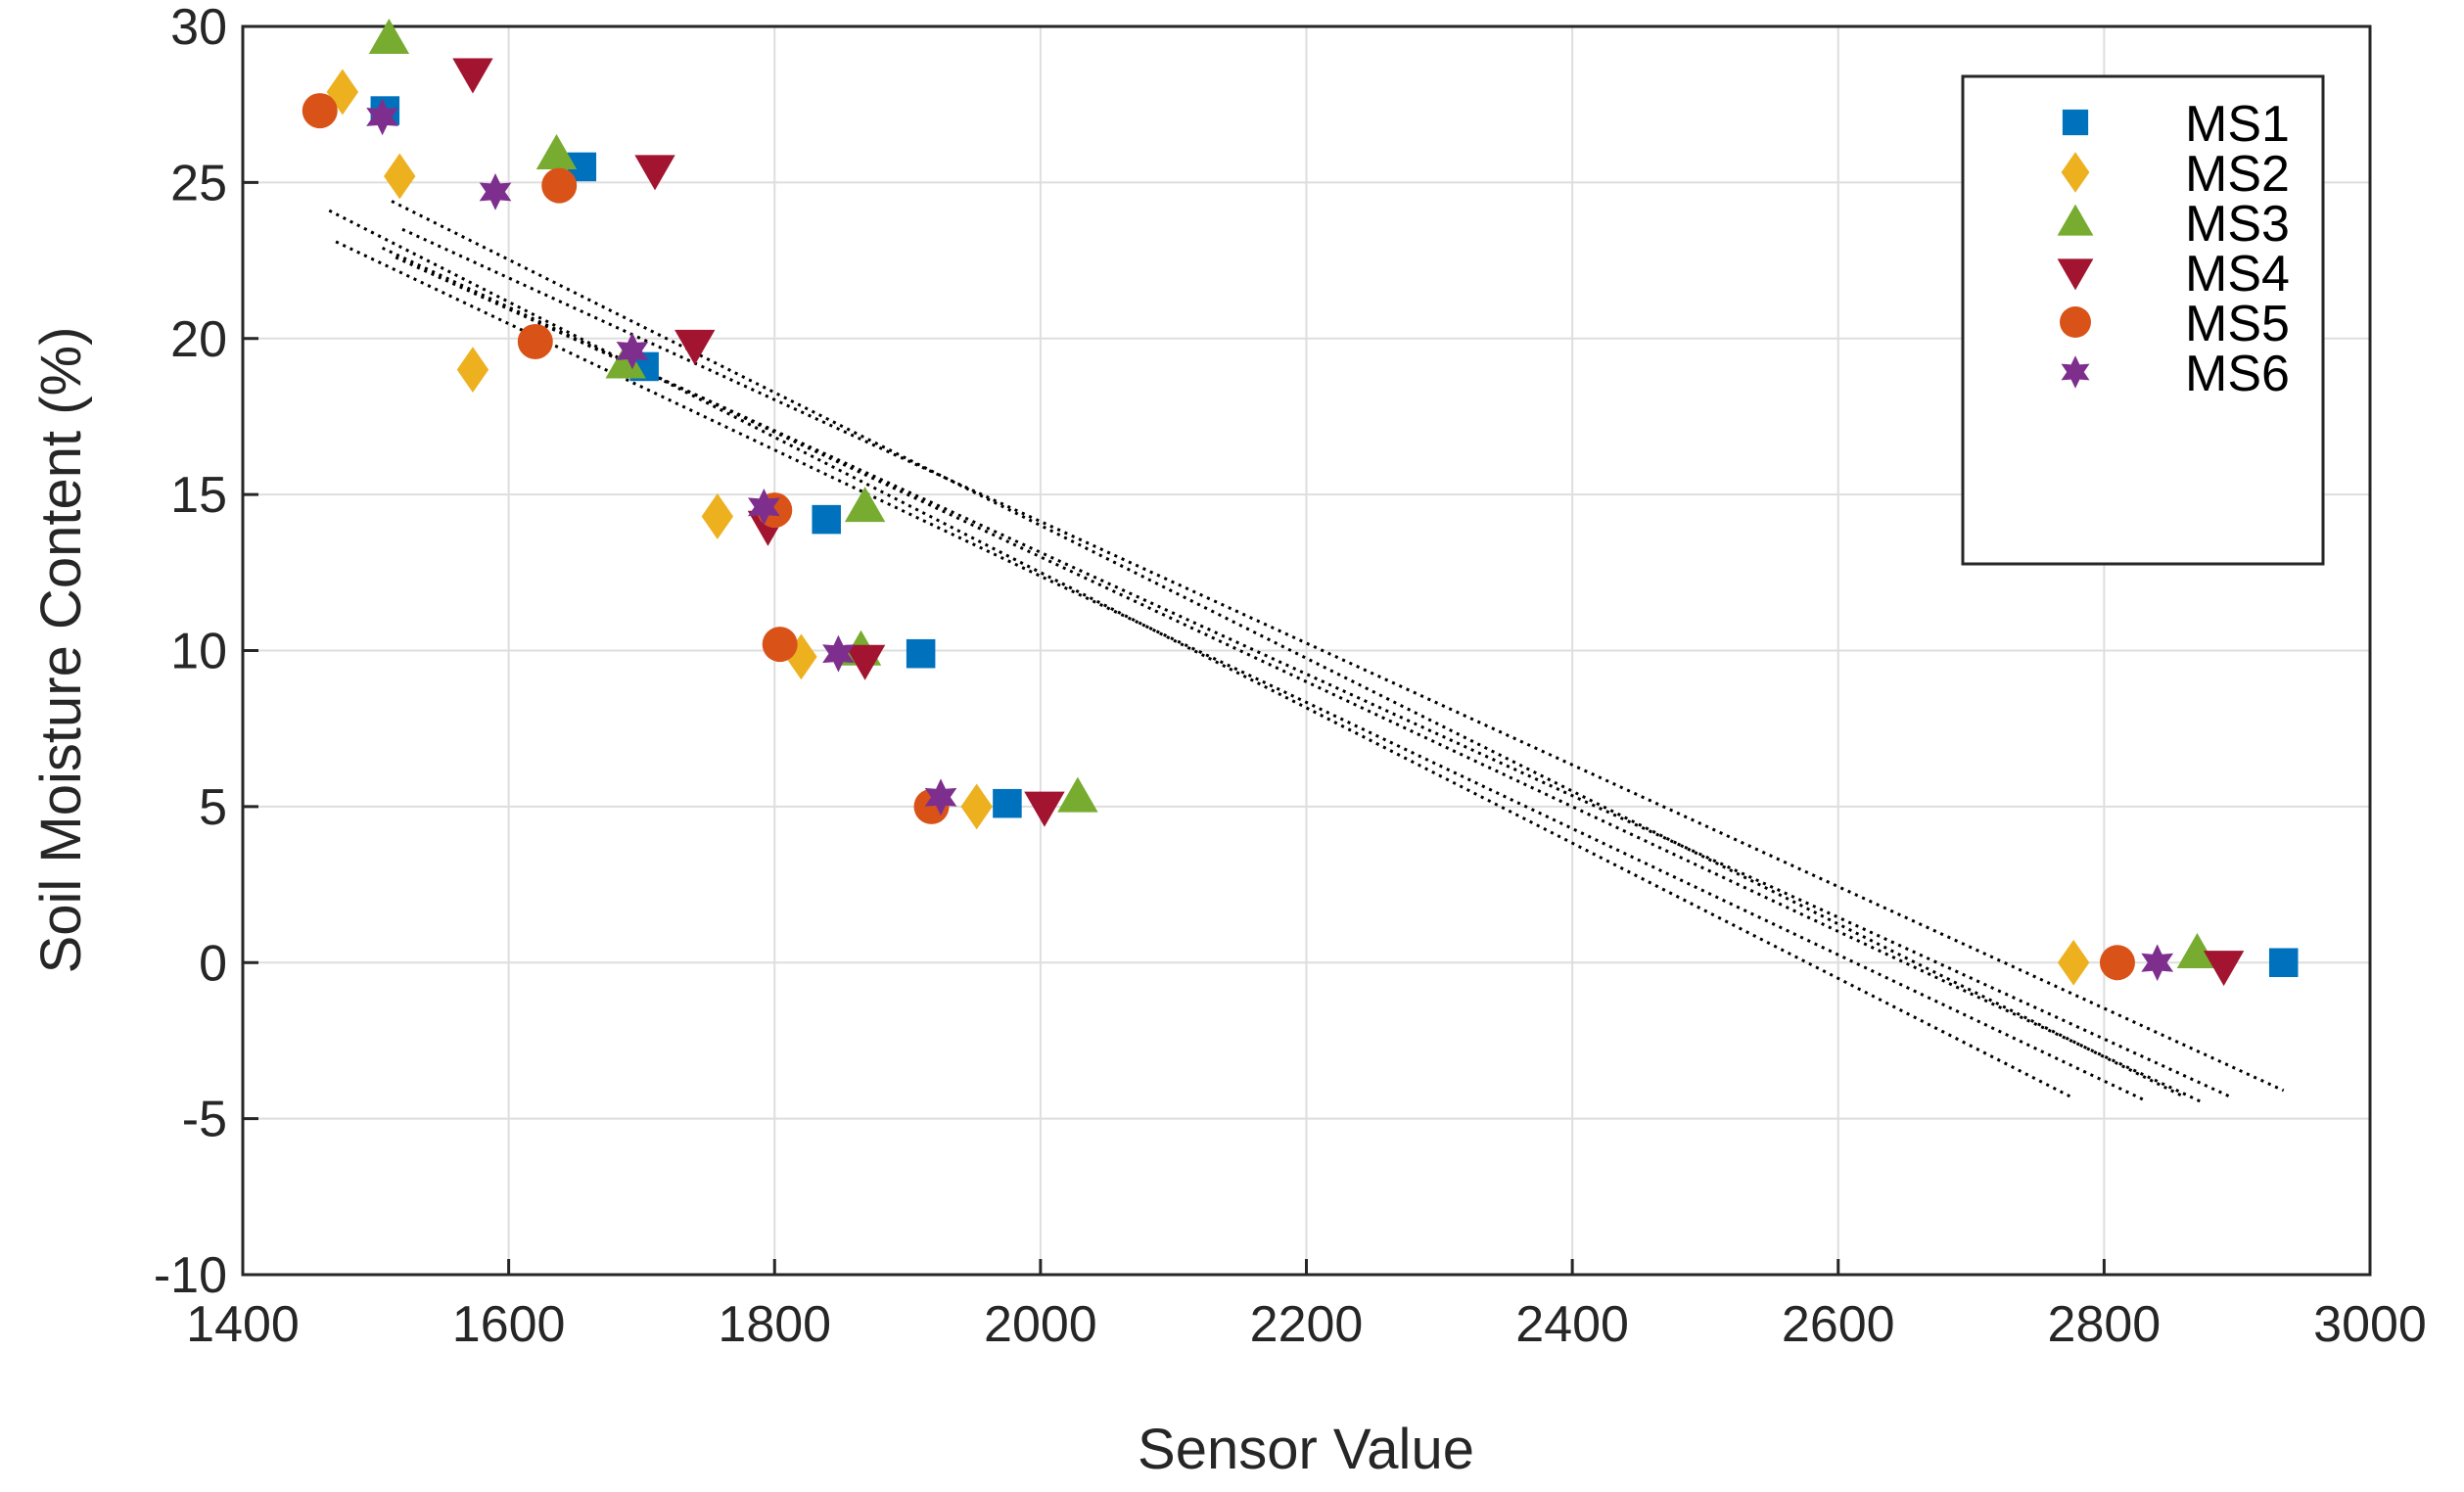 Image resolution: width=2464 pixels, height=1492 pixels. I want to click on x-axis-title: Sensor Value, so click(1306, 1449).